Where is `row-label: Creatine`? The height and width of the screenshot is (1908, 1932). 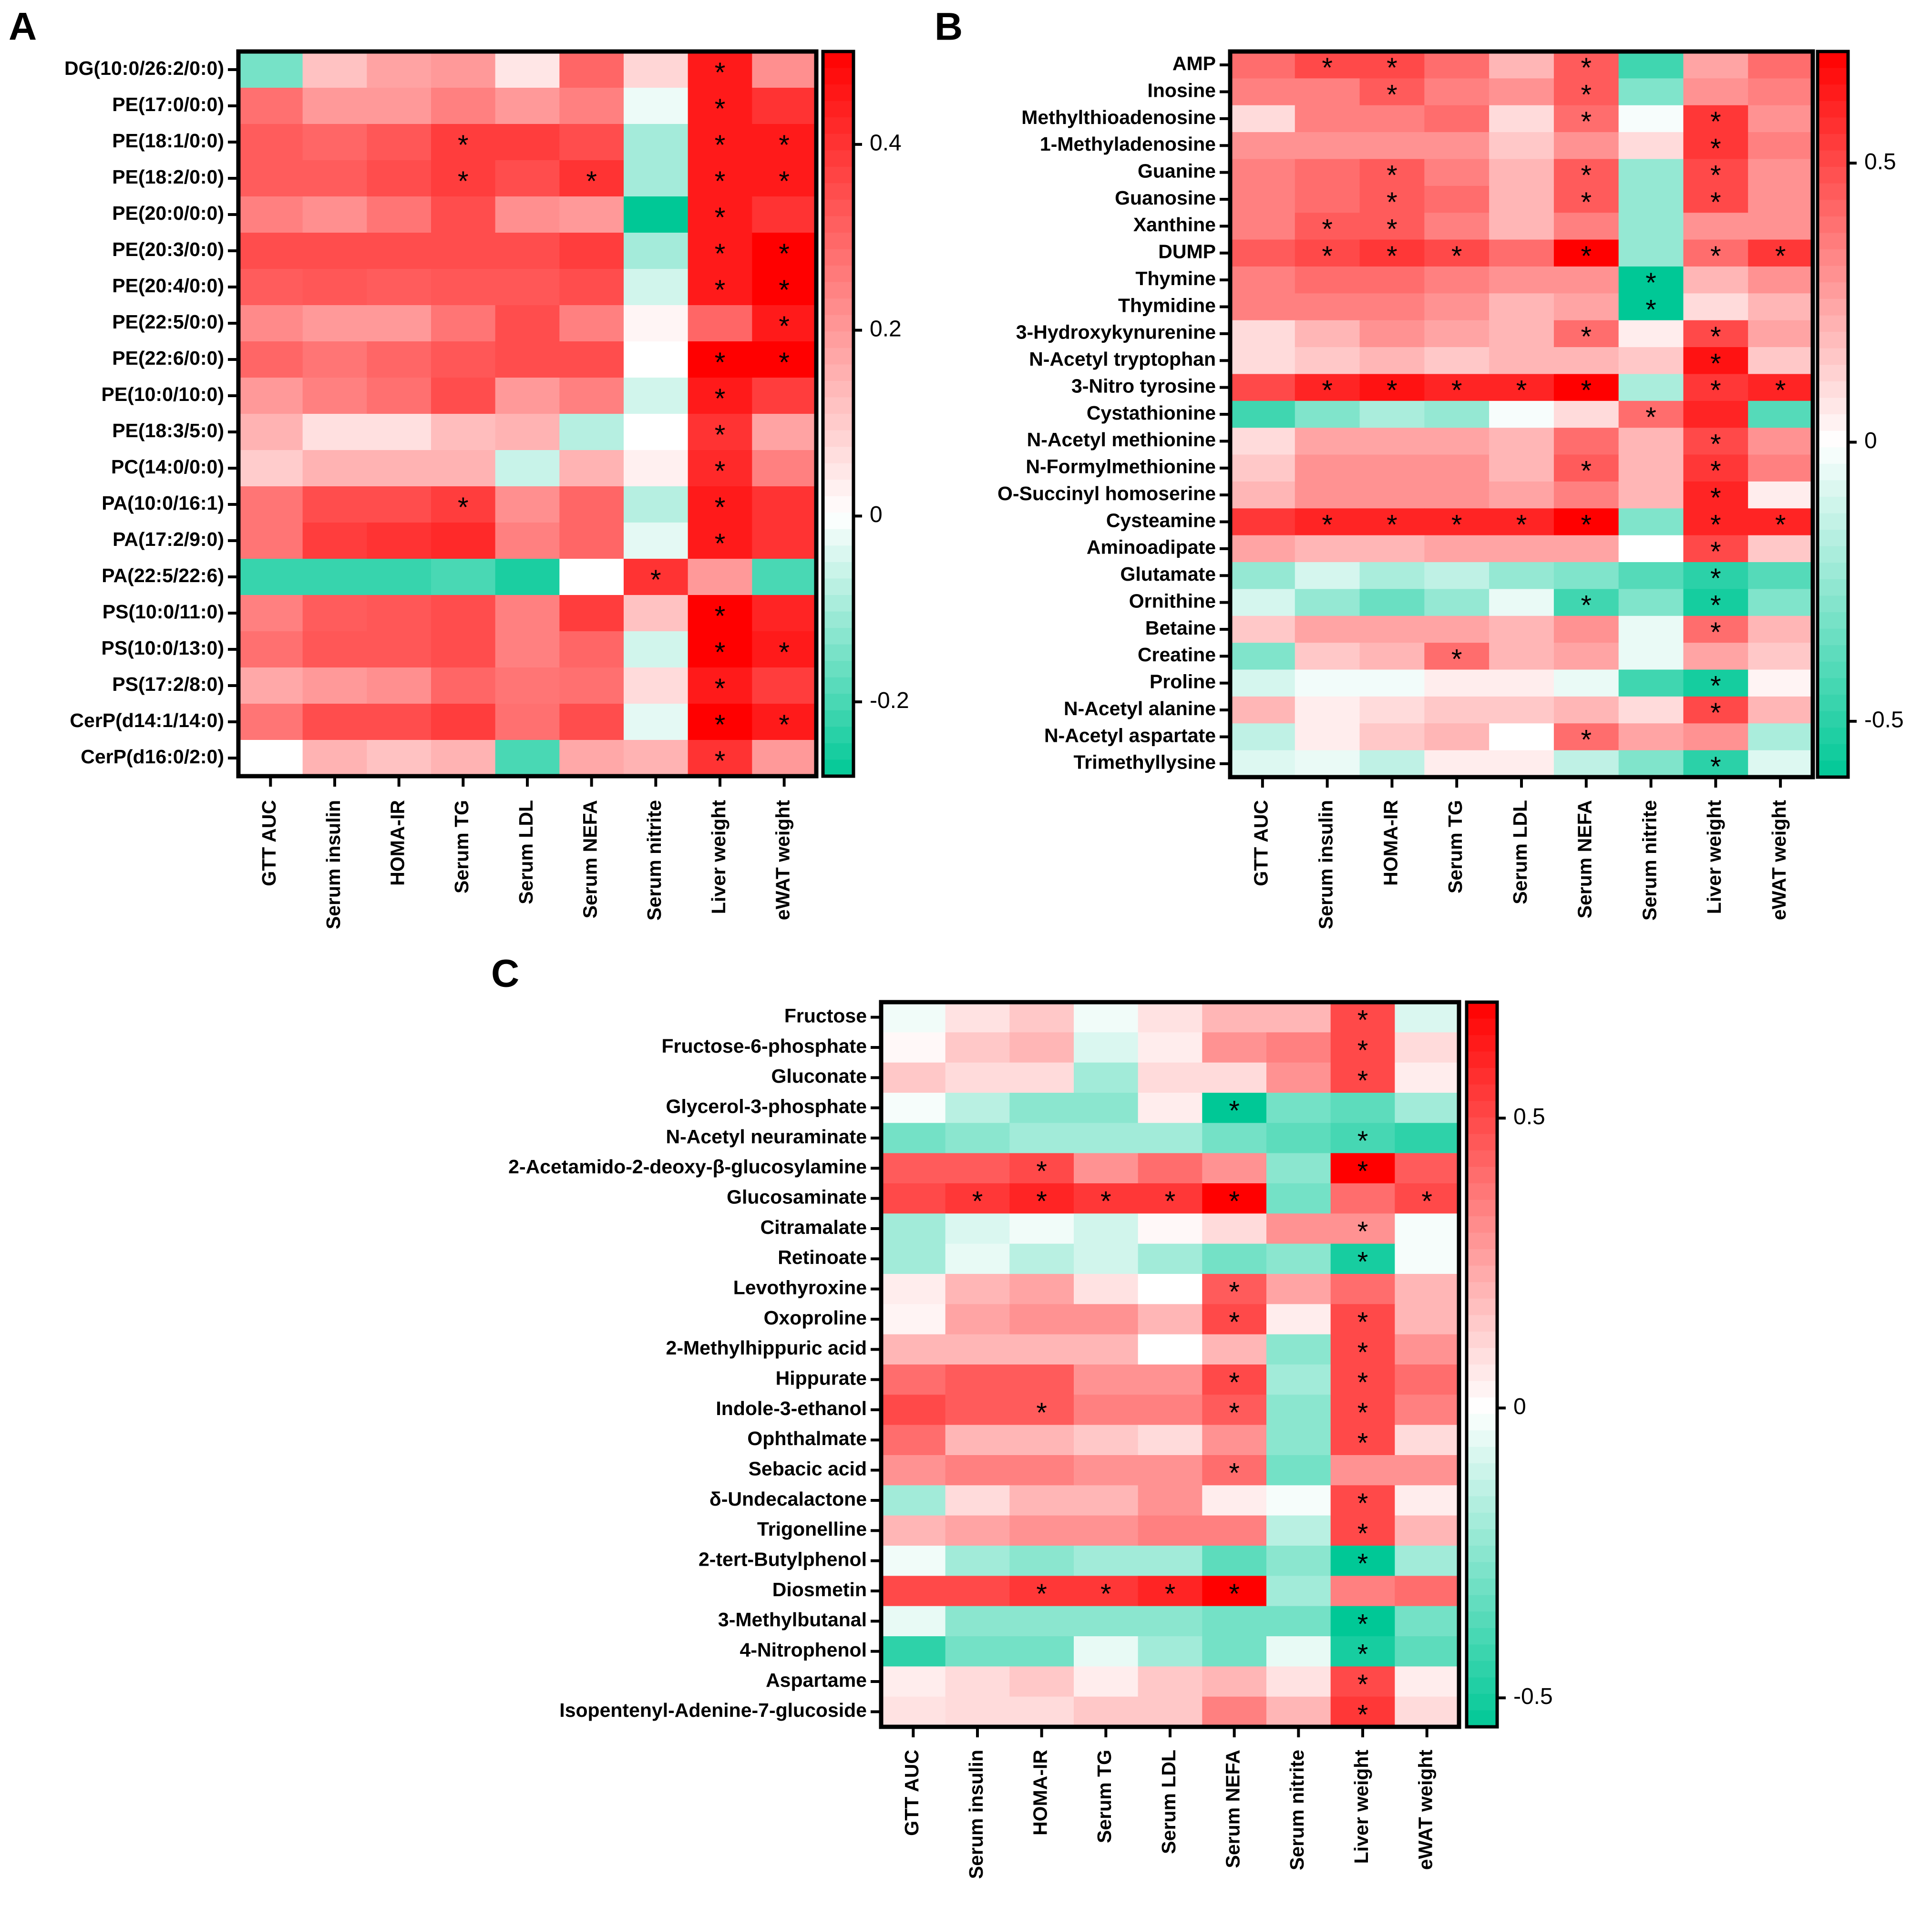 row-label: Creatine is located at coordinates (1177, 655).